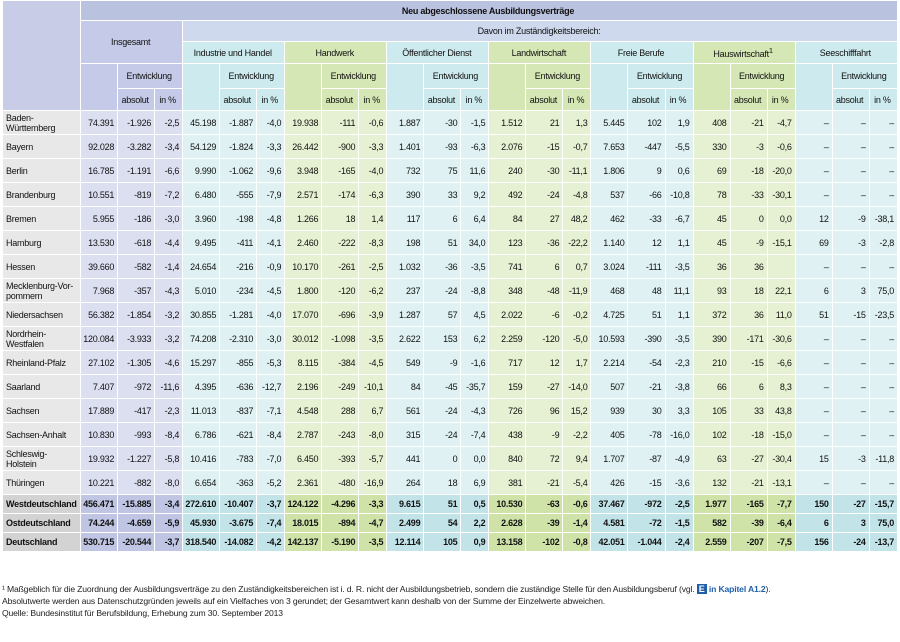 The image size is (900, 642). What do you see at coordinates (41, 266) in the screenshot?
I see `region-label: Hessen` at bounding box center [41, 266].